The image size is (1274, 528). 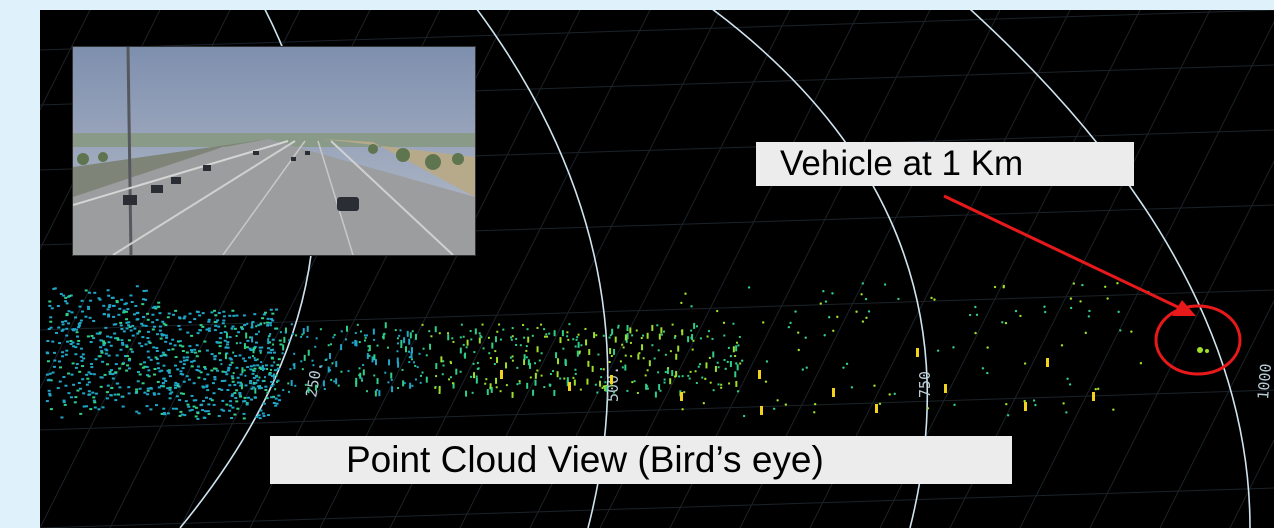 What do you see at coordinates (1069, 255) in the screenshot?
I see `red-arrow-icon` at bounding box center [1069, 255].